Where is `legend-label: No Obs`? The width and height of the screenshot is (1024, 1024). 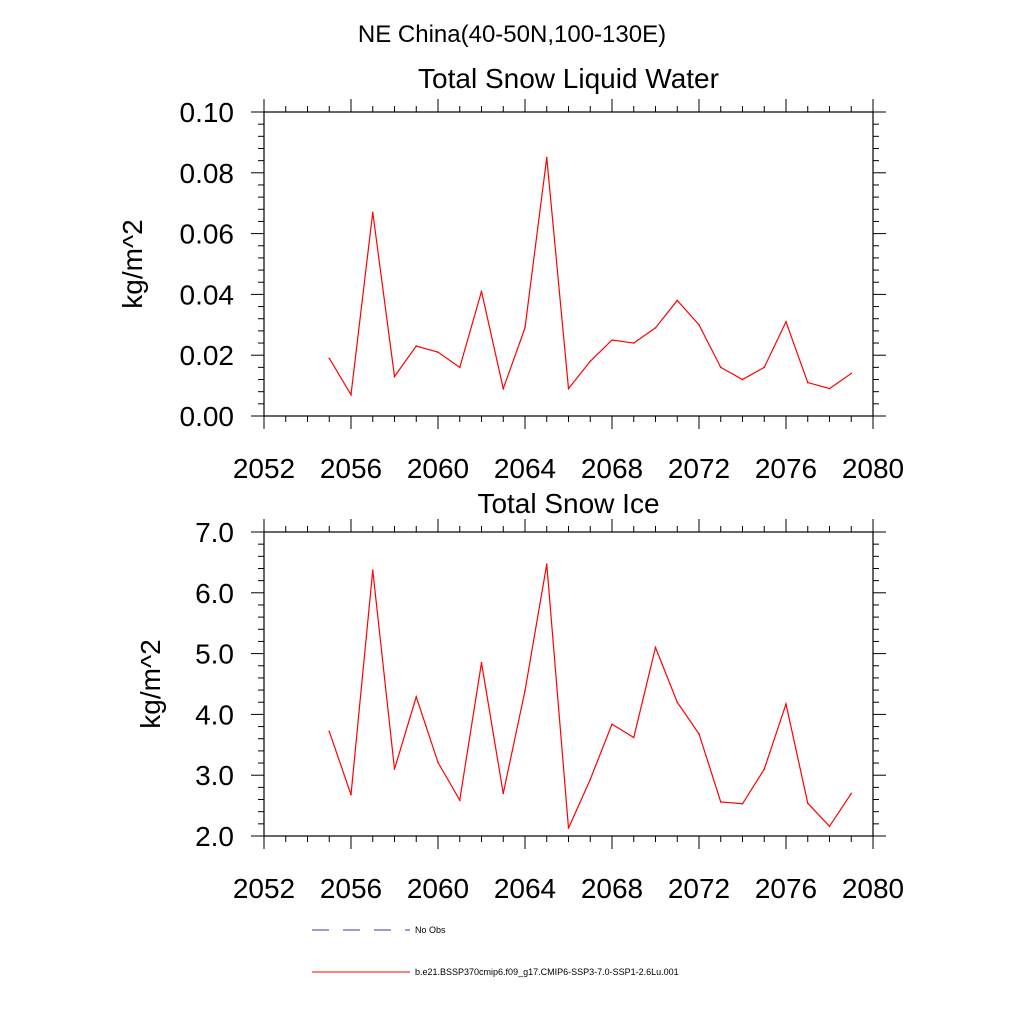
legend-label: No Obs is located at coordinates (430, 930).